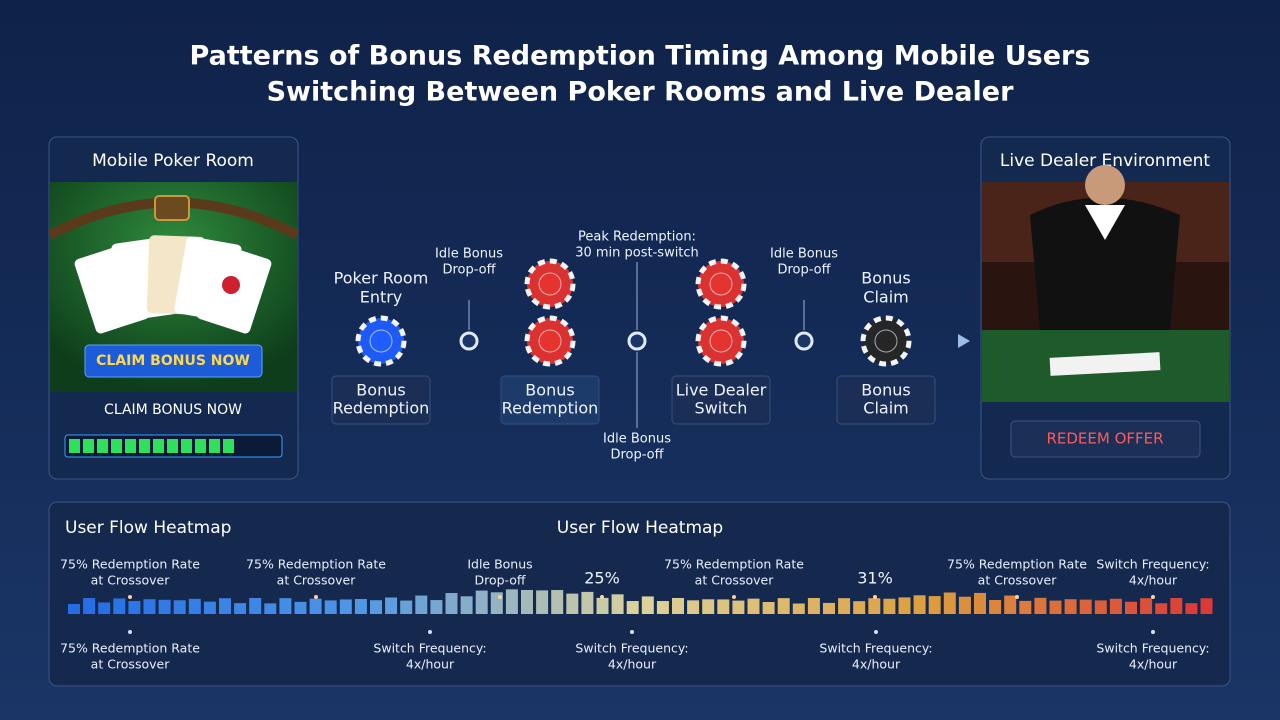 The height and width of the screenshot is (720, 1280). What do you see at coordinates (637, 237) in the screenshot?
I see `label: Peak Redemption:` at bounding box center [637, 237].